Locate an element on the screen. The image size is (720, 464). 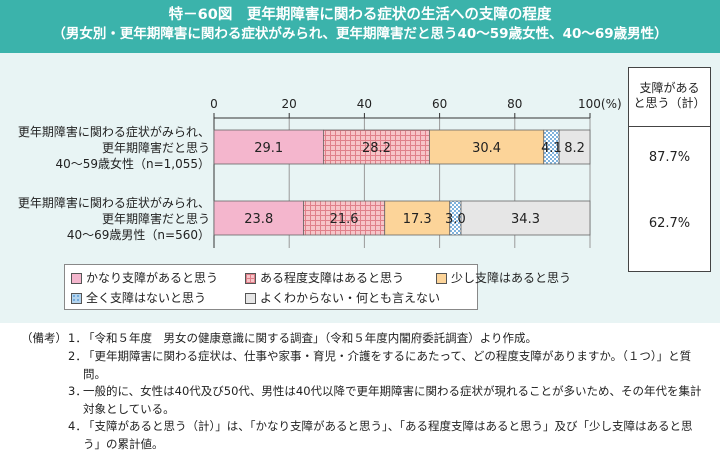
x-tick-label: 40 is located at coordinates (364, 104).